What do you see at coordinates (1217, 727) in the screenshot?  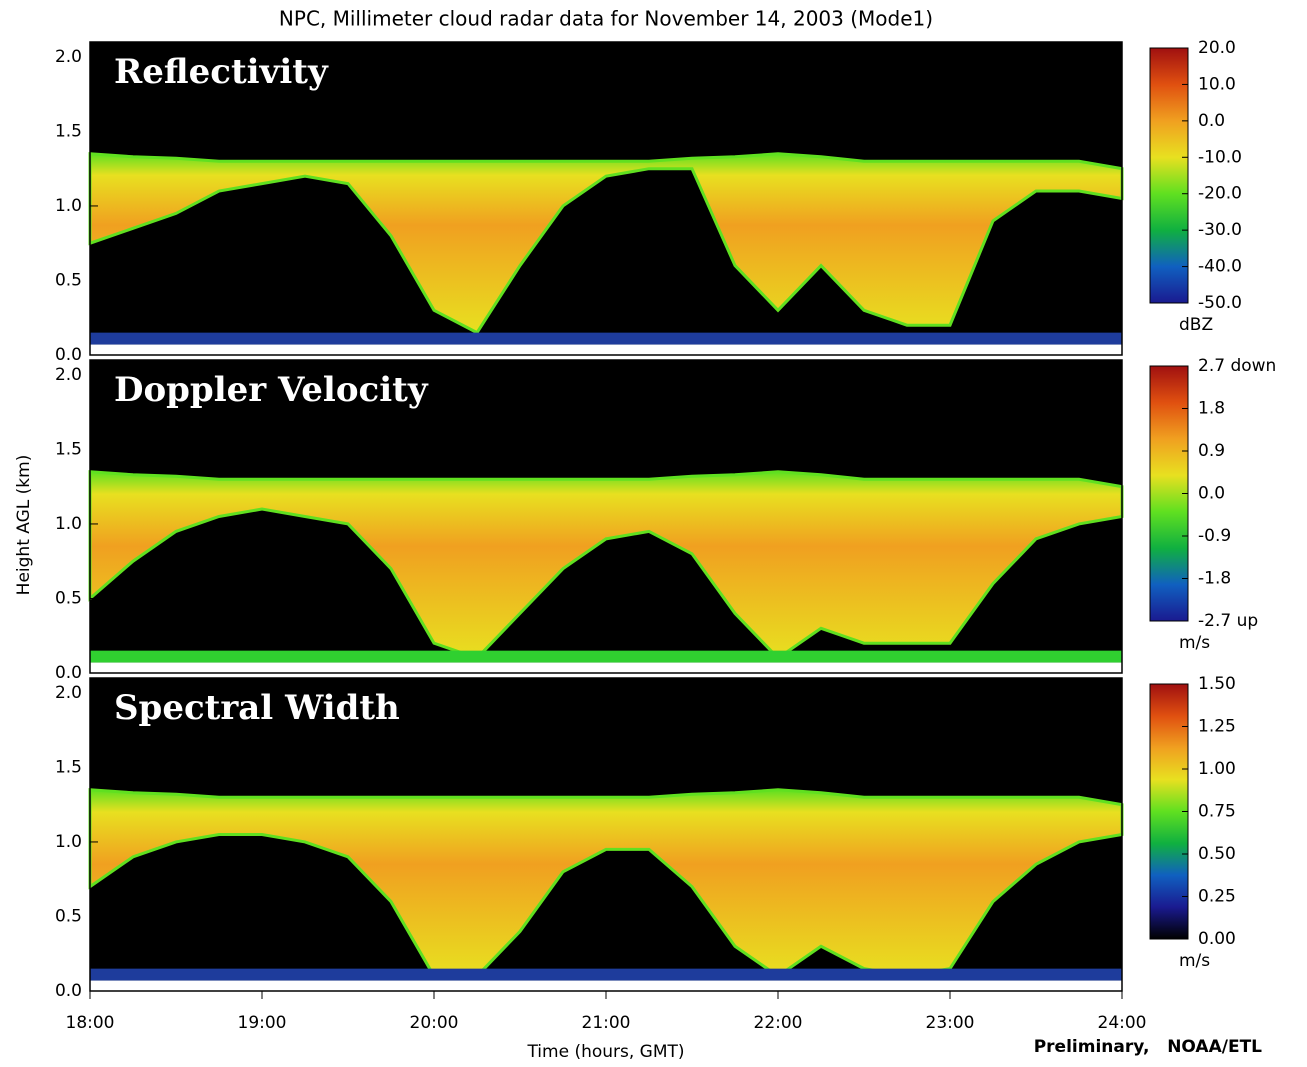 I see `colorbar-tick-label: 1.25` at bounding box center [1217, 727].